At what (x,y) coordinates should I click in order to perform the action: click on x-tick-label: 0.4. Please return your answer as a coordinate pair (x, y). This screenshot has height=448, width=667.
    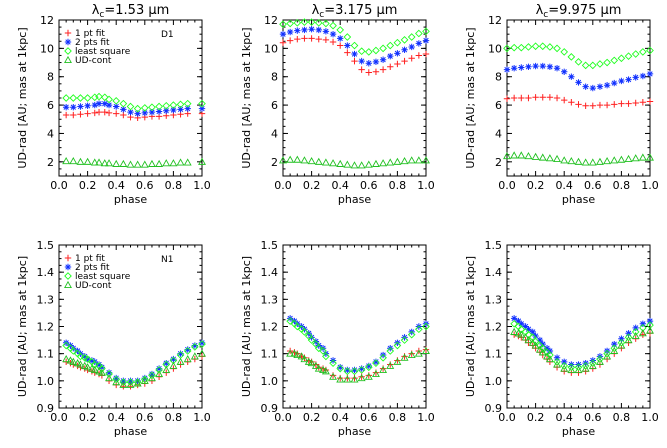
    Looking at the image, I should click on (564, 417).